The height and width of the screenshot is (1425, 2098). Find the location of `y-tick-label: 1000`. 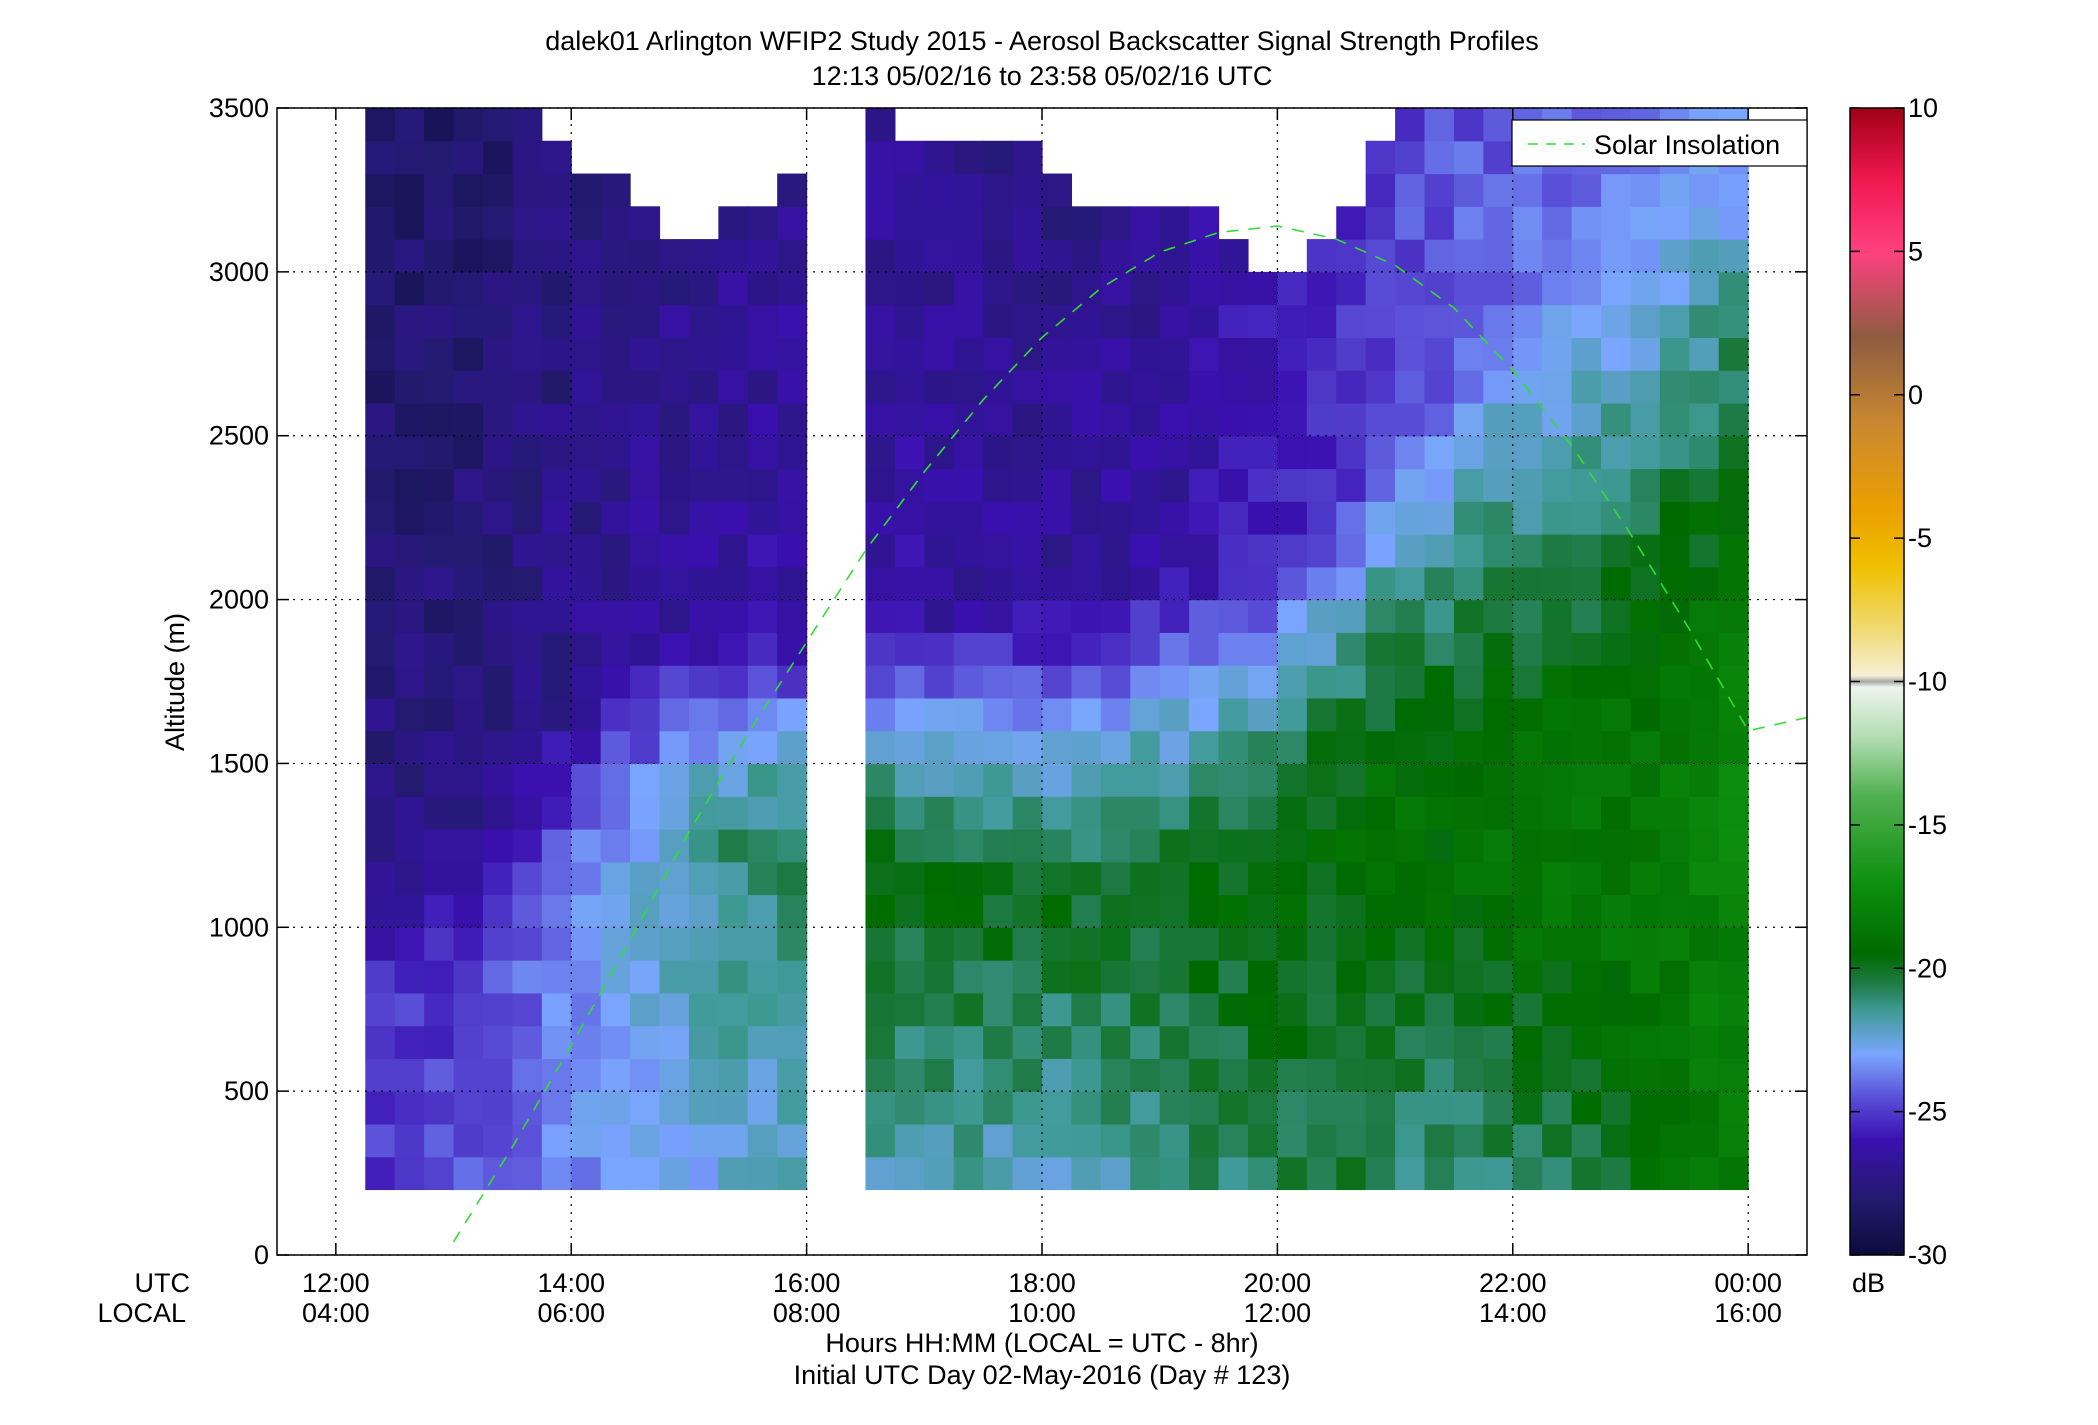

y-tick-label: 1000 is located at coordinates (239, 927).